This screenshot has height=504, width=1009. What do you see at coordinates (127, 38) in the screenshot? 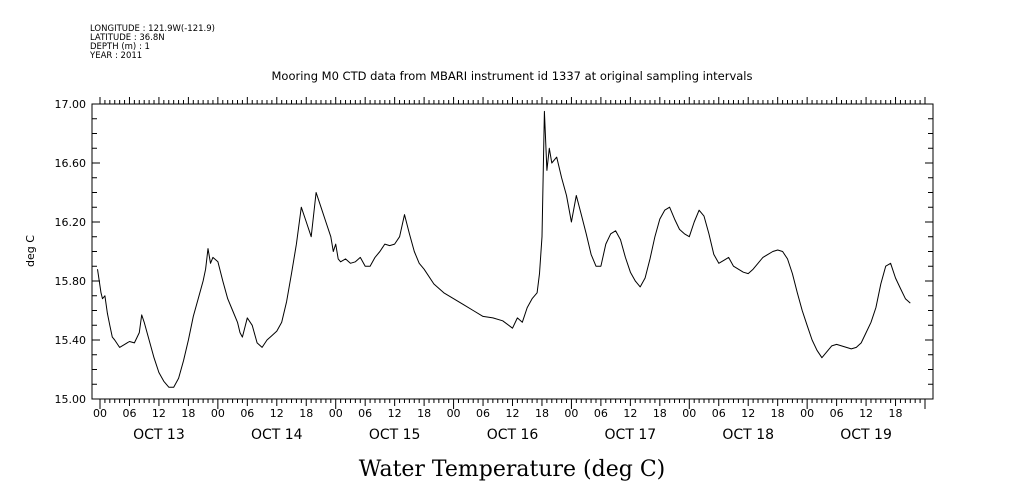
I see `latitude-label: LATITUDE : 36.8N` at bounding box center [127, 38].